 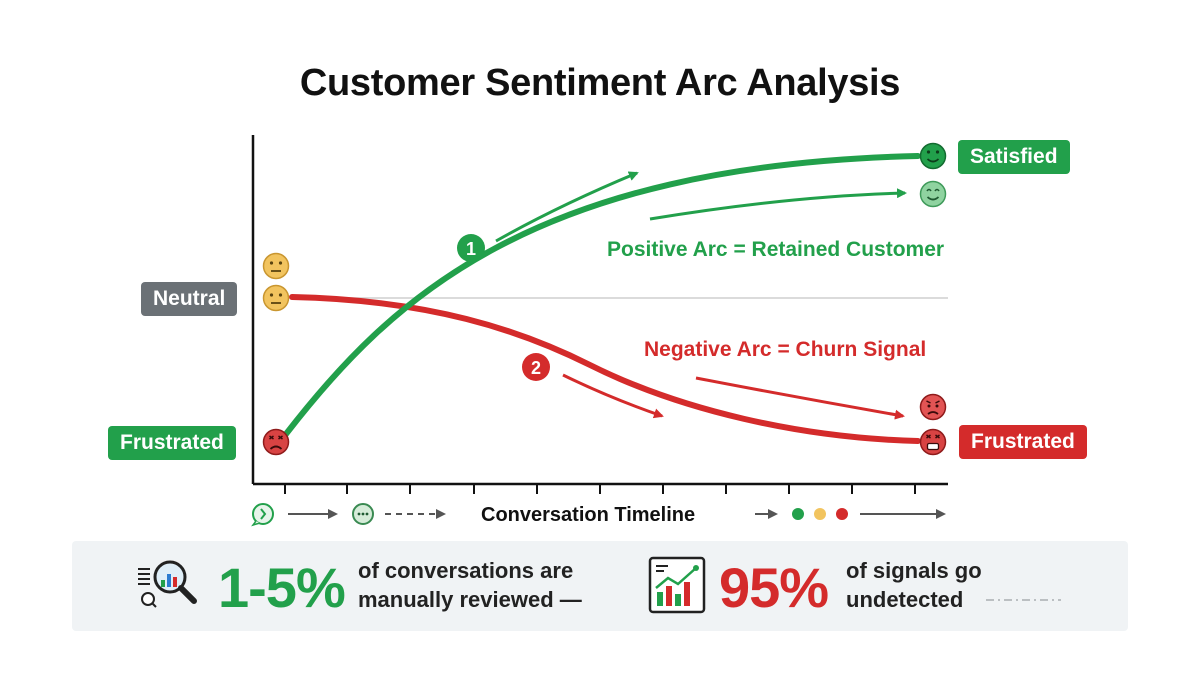 What do you see at coordinates (842, 514) in the screenshot?
I see `negative-sentiment-dot` at bounding box center [842, 514].